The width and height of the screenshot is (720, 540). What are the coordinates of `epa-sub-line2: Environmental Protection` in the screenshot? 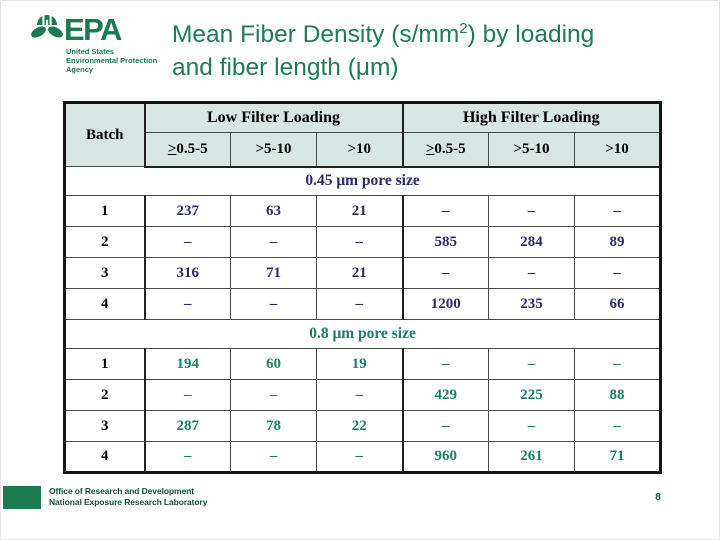 It's located at (112, 60).